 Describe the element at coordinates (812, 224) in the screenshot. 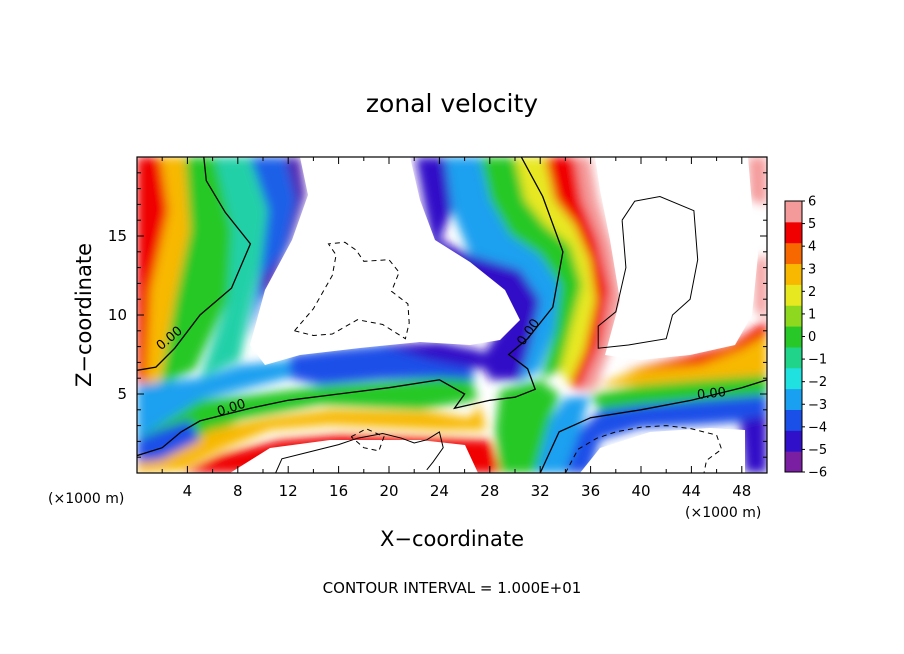

I see `colorbar-tick-label: 5` at that location.